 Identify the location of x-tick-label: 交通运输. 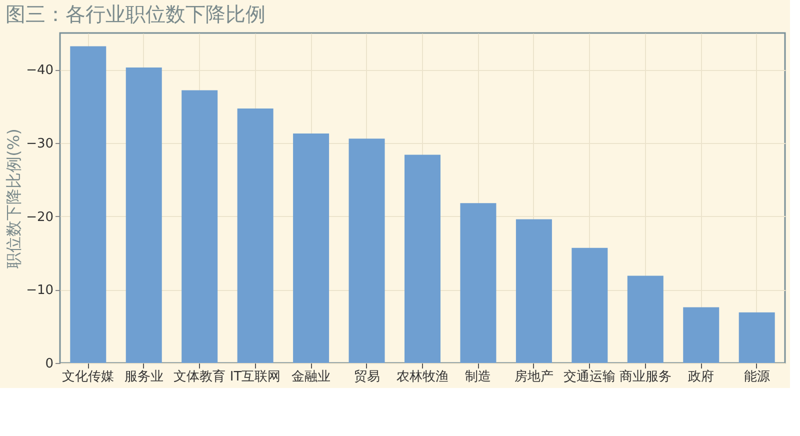
(590, 376).